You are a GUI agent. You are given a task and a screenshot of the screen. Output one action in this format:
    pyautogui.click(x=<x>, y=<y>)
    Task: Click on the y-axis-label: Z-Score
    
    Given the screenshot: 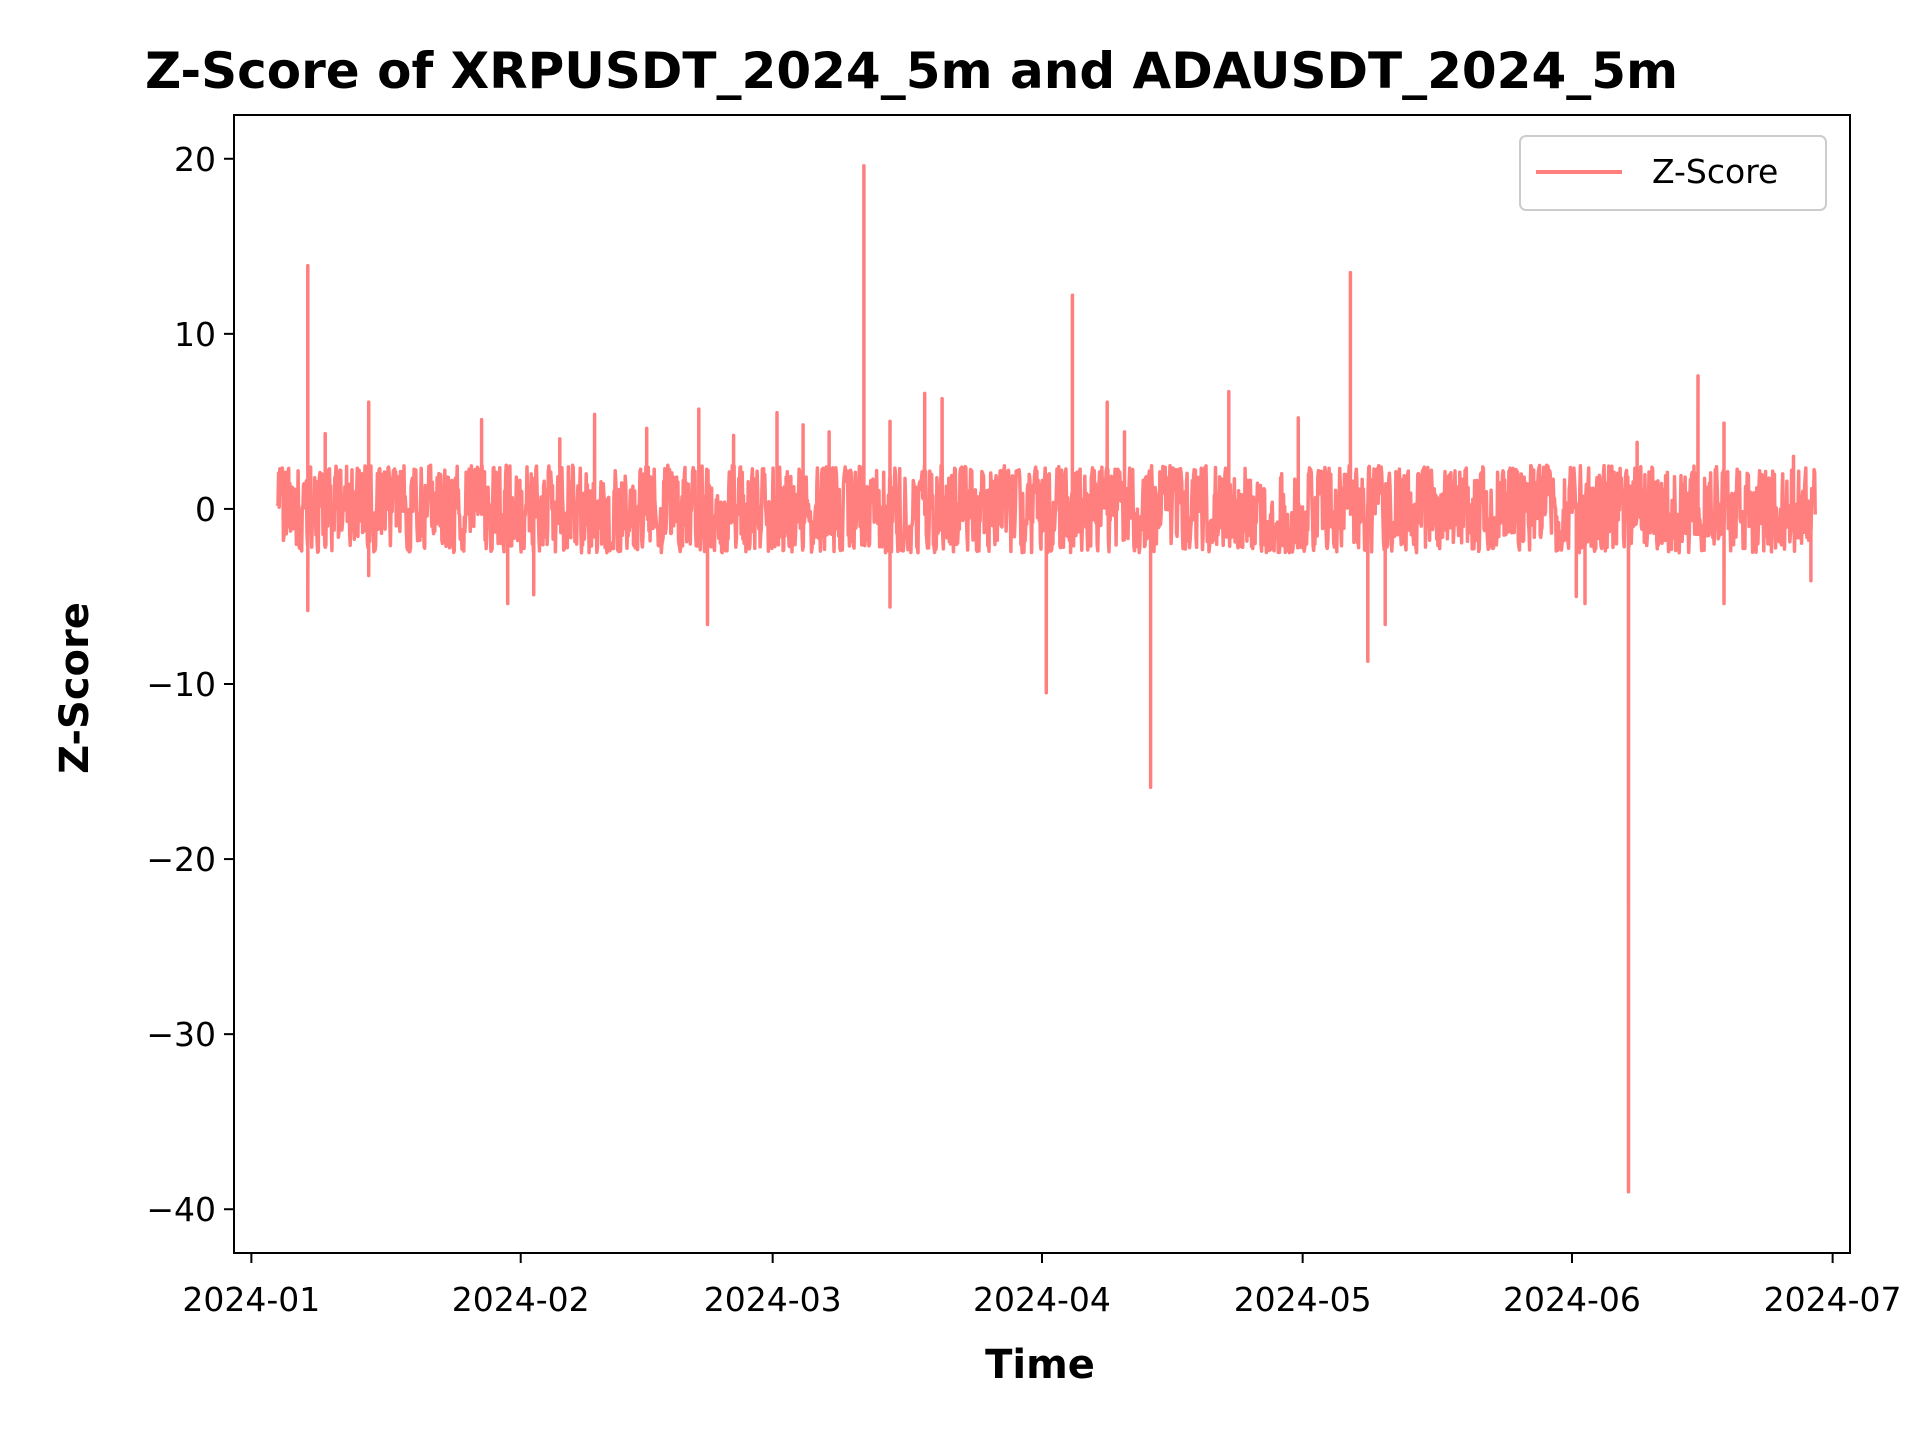 What is the action you would take?
    pyautogui.click(x=75, y=688)
    